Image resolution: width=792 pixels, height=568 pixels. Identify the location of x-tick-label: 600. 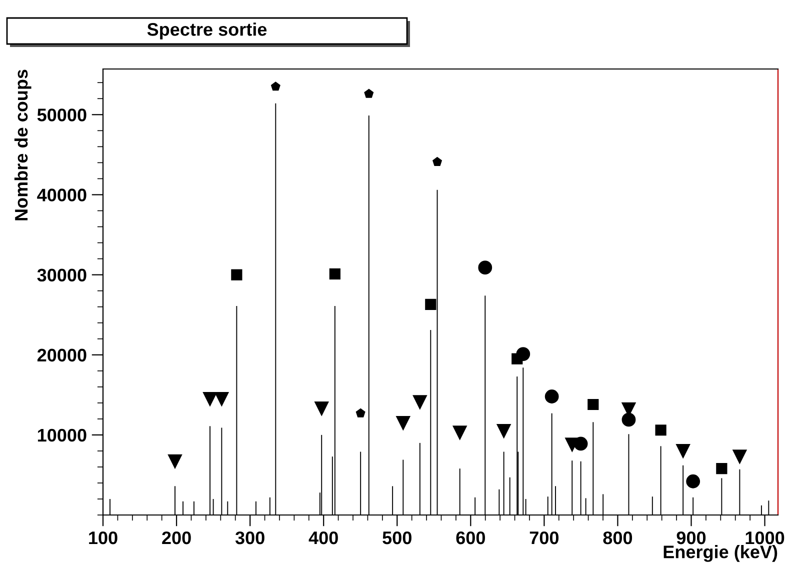
(470, 537).